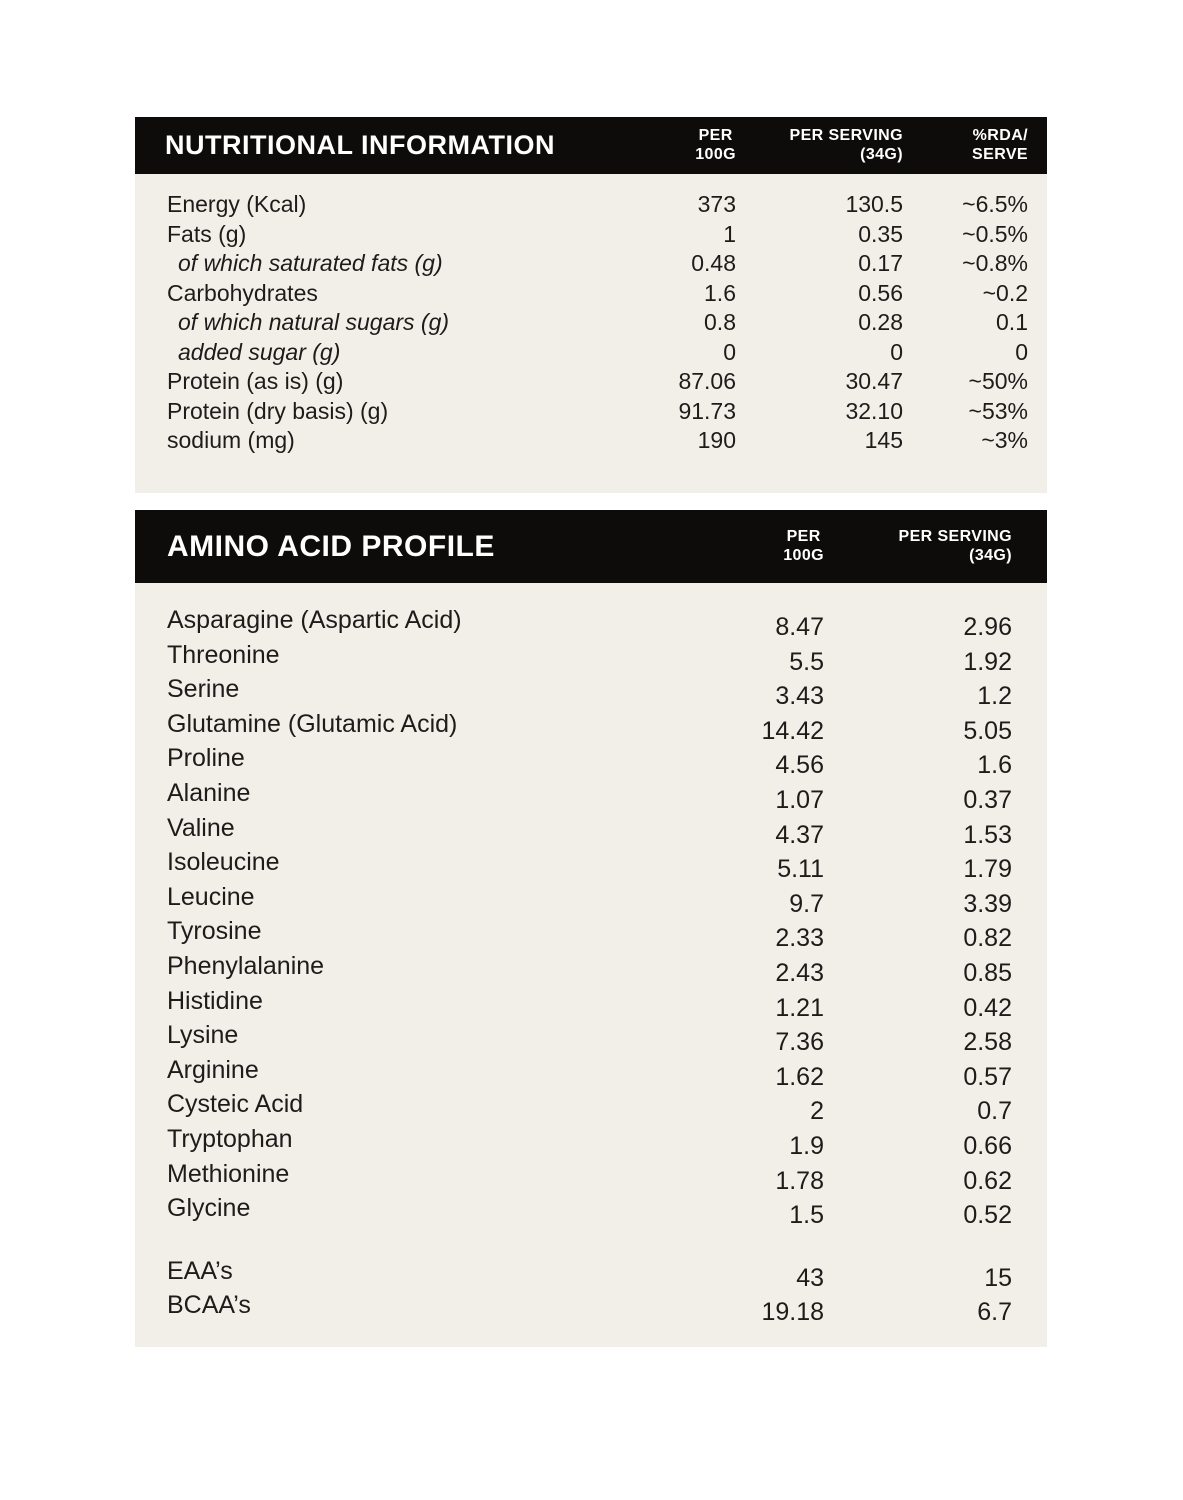  What do you see at coordinates (716, 440) in the screenshot?
I see `per-100g-value: 190` at bounding box center [716, 440].